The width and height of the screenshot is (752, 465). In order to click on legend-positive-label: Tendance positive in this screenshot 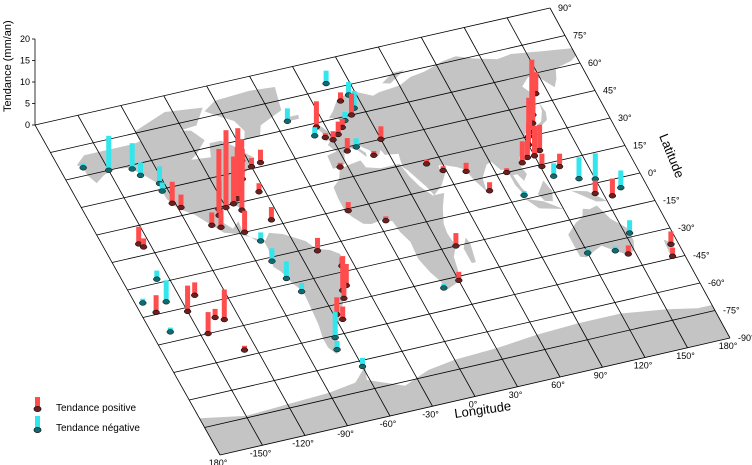, I will do `click(96, 408)`.